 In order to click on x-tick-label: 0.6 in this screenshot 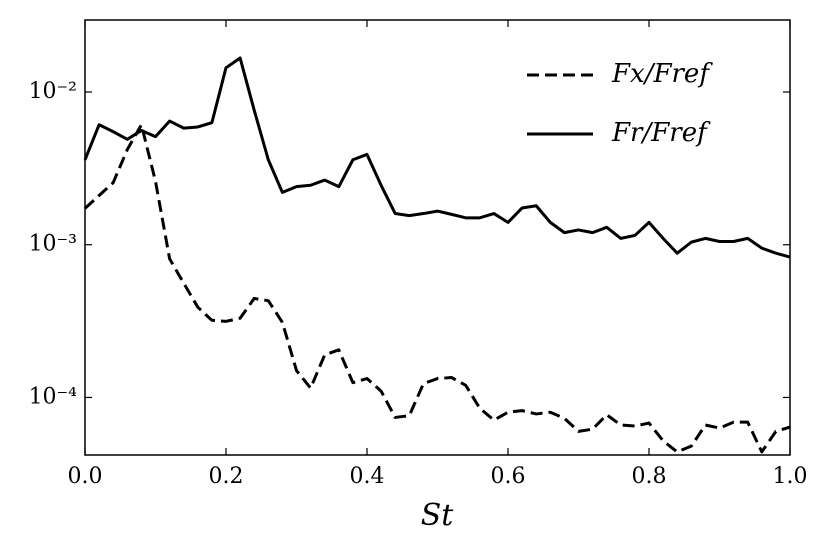, I will do `click(508, 476)`.